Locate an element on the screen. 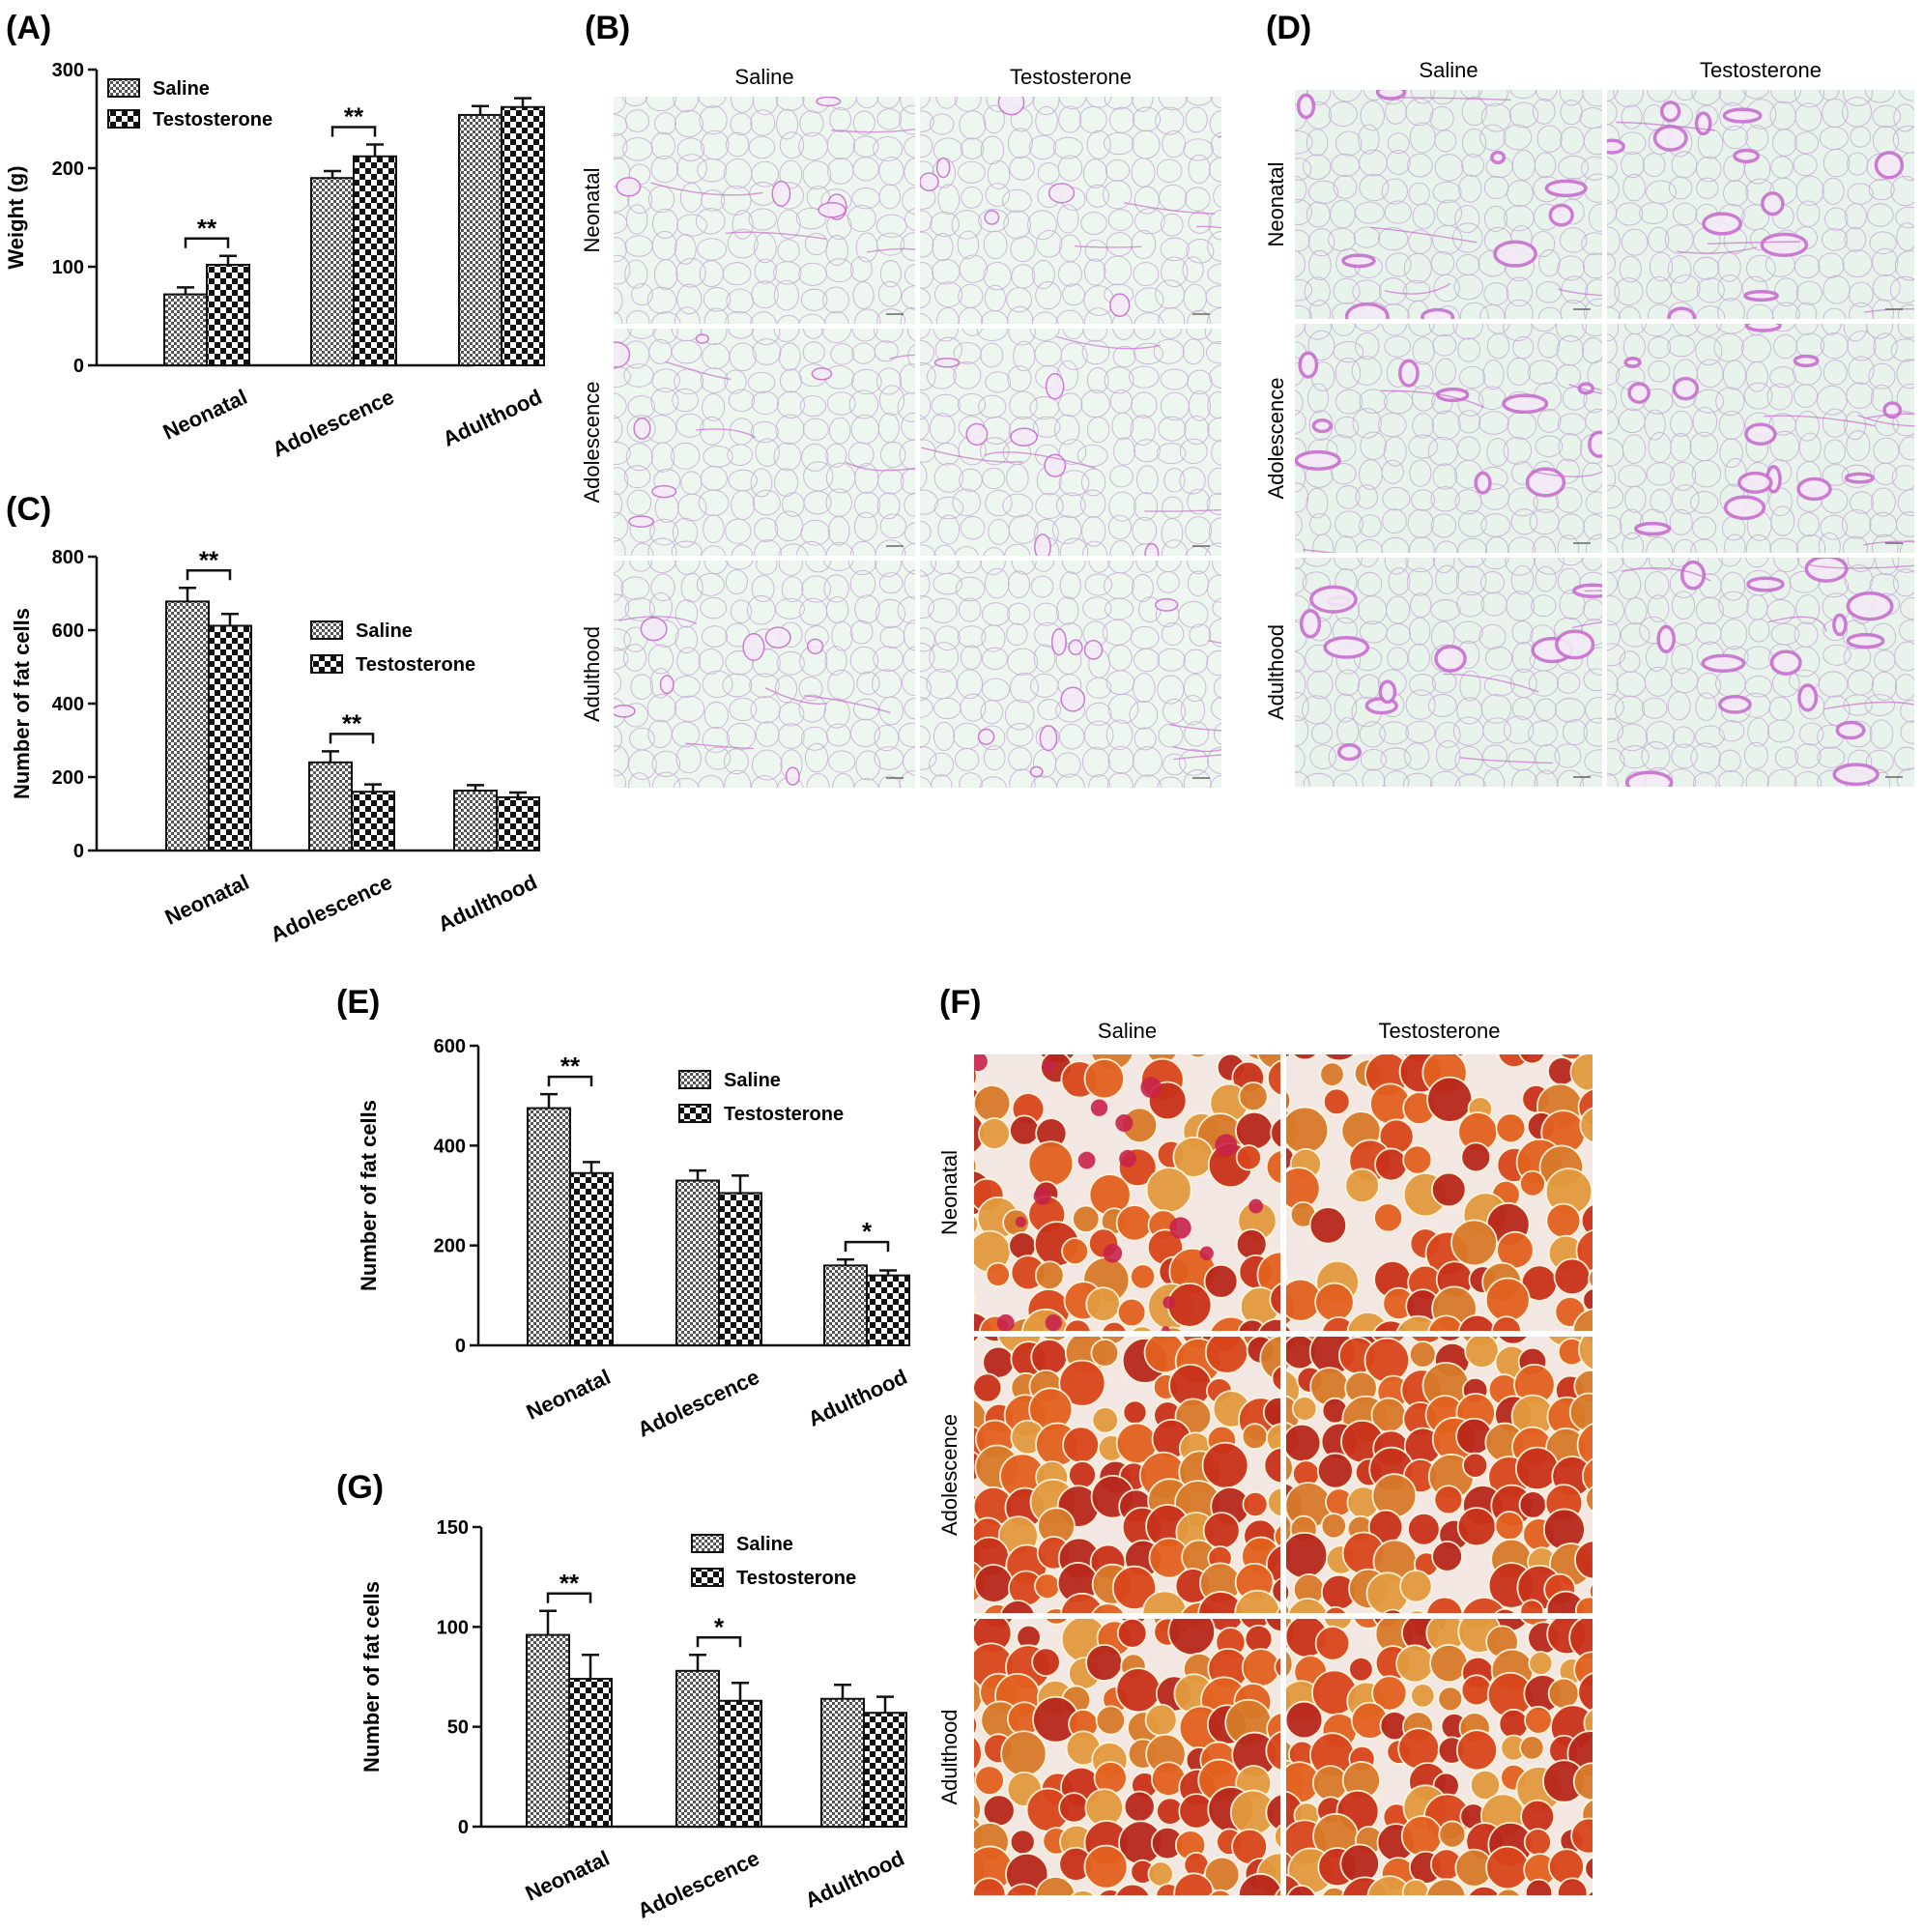 Image resolution: width=1923 pixels, height=1932 pixels. panel-label-c: (C) is located at coordinates (28, 510).